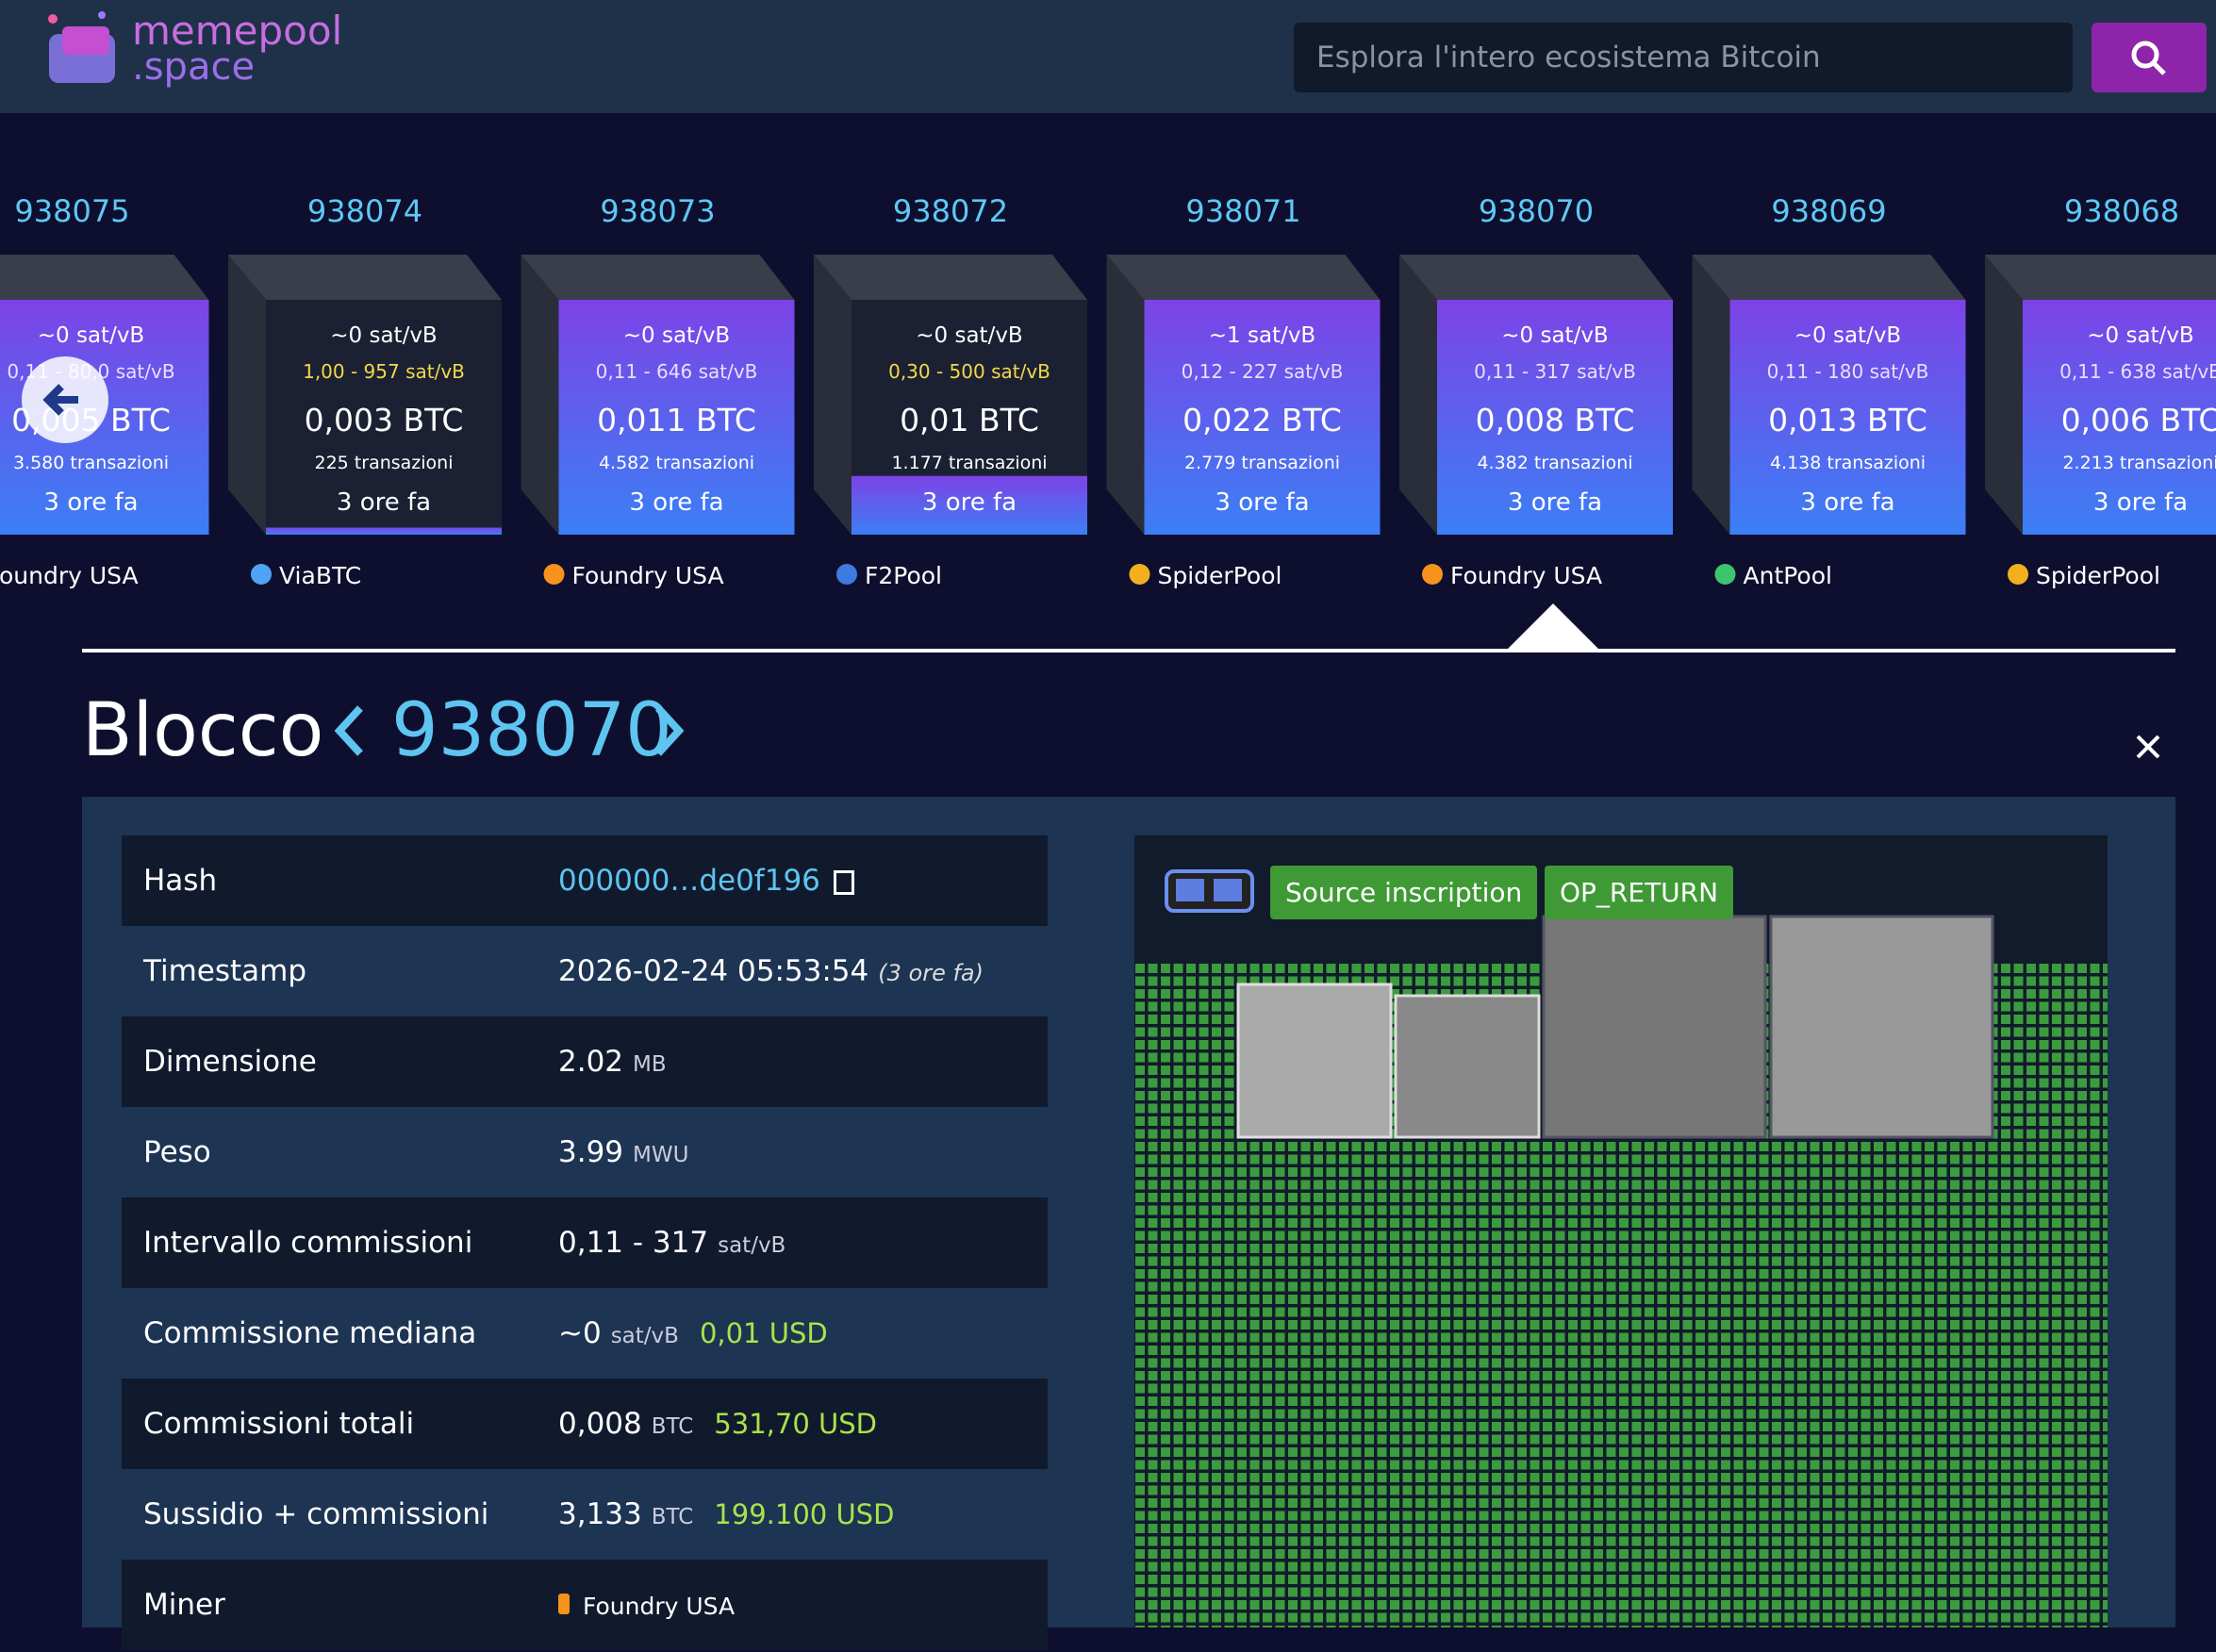 Image resolution: width=2216 pixels, height=1652 pixels. I want to click on glasses-icon, so click(1209, 891).